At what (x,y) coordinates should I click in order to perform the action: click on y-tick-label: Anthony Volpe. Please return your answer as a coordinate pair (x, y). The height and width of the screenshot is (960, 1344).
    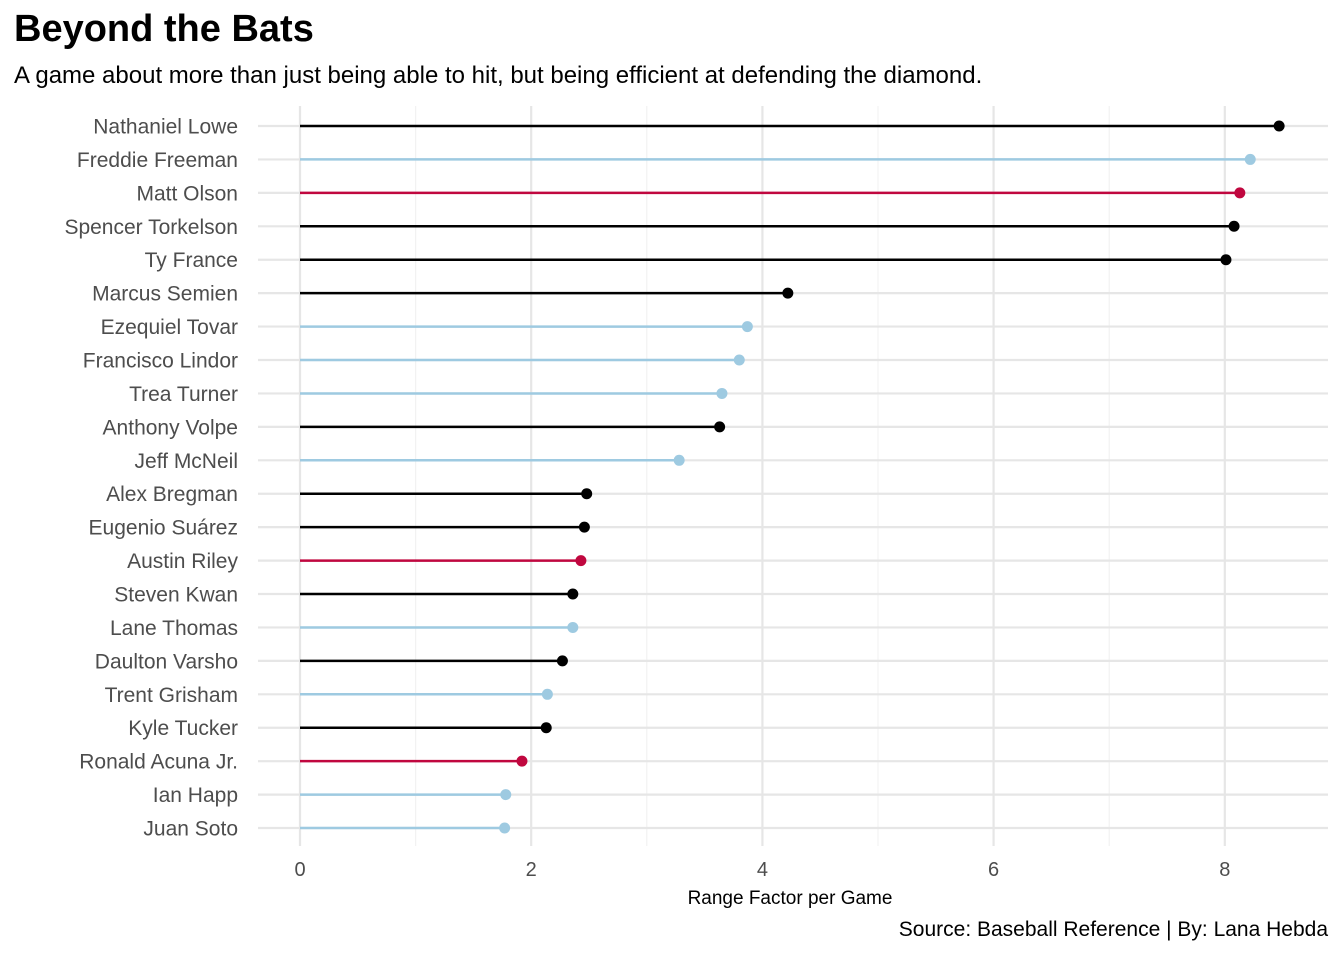
    Looking at the image, I should click on (170, 427).